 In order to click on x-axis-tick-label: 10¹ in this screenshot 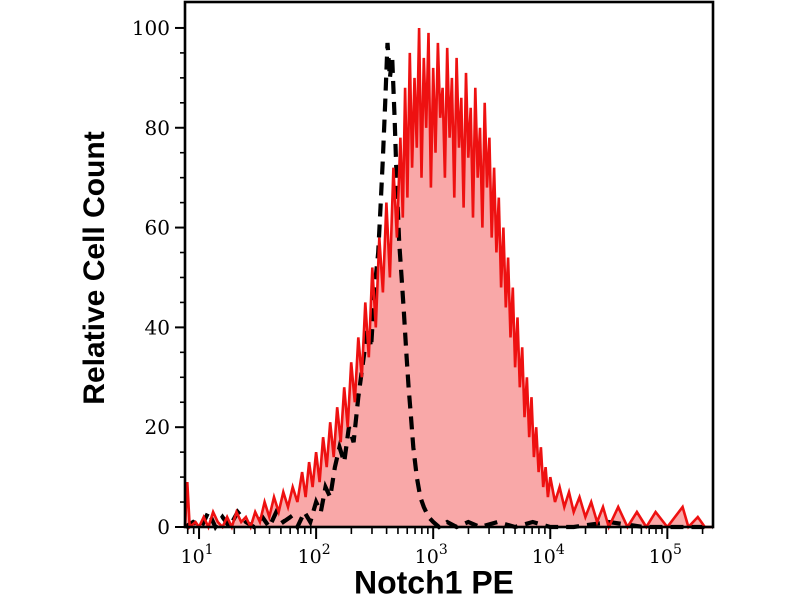, I will do `click(196, 555)`.